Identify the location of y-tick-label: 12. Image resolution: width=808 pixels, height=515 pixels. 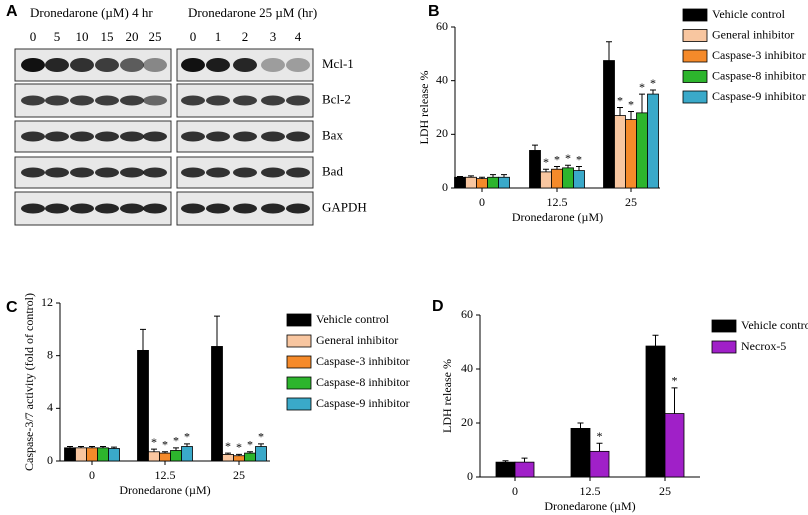
(47, 302).